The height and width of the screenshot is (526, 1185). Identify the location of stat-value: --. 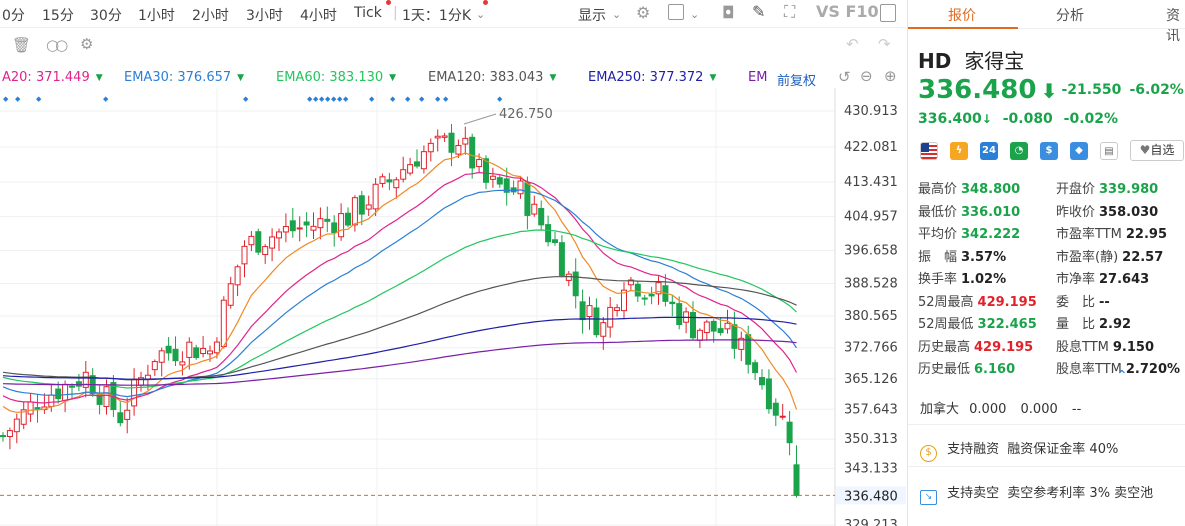
(1104, 302).